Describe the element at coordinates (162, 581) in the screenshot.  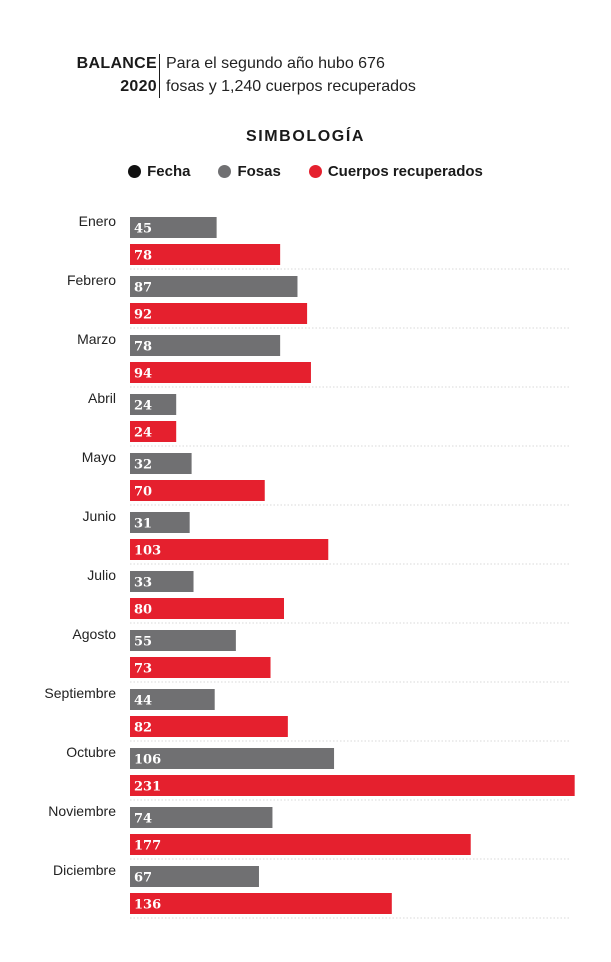
I see `bar-fosas-julio` at that location.